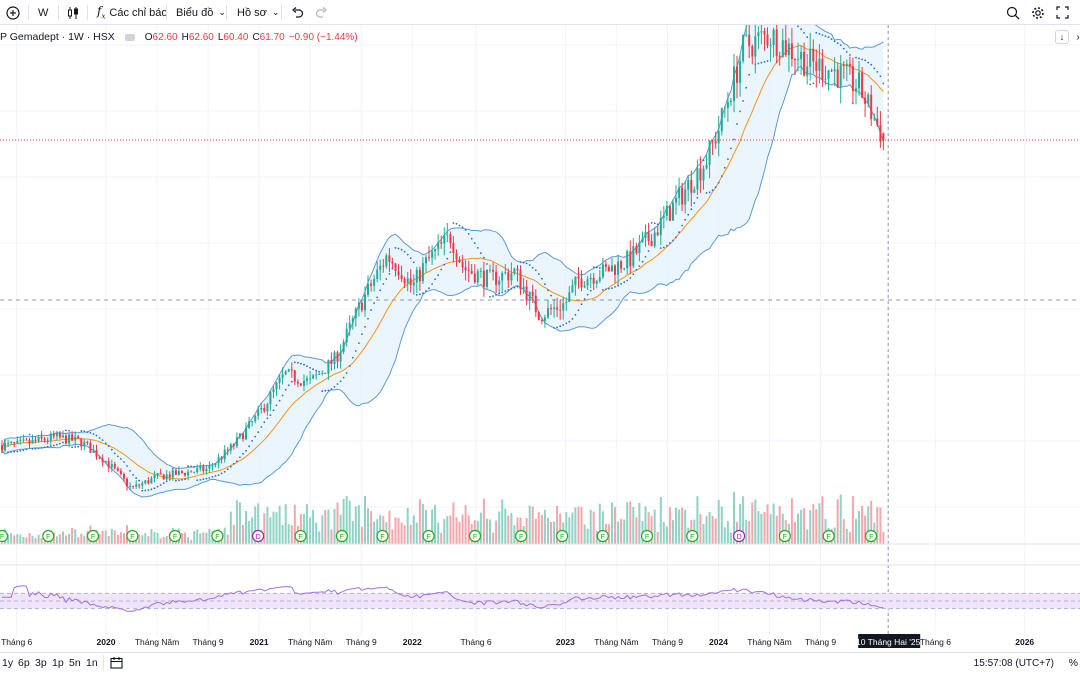 This screenshot has height=675, width=1080. What do you see at coordinates (41, 663) in the screenshot?
I see `range-3p: 3p` at bounding box center [41, 663].